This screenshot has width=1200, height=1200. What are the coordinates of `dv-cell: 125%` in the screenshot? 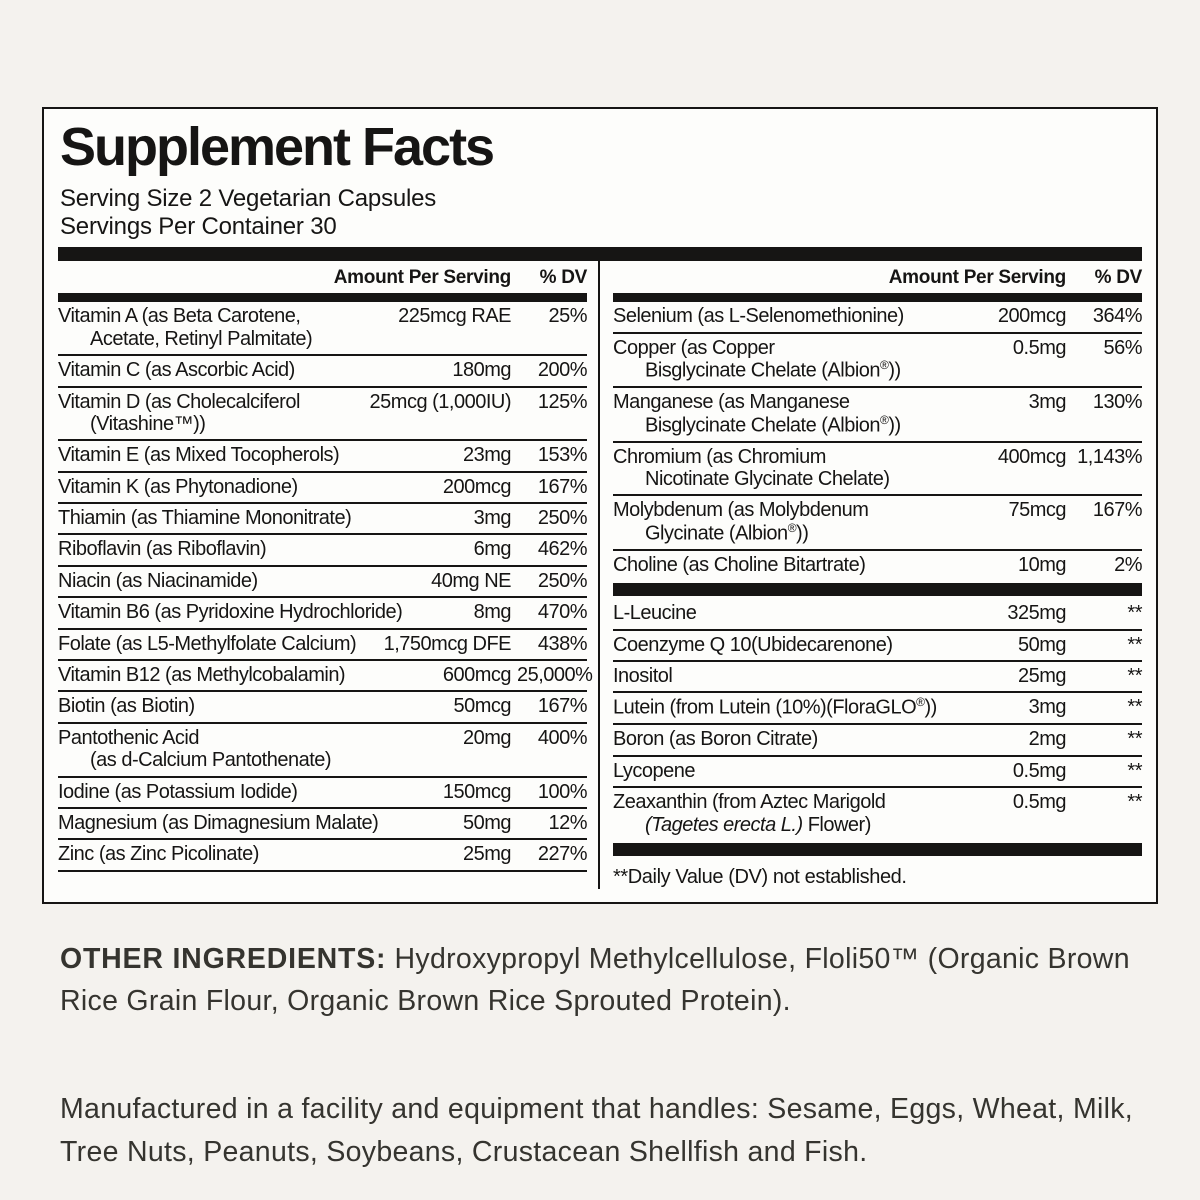 It's located at (562, 401).